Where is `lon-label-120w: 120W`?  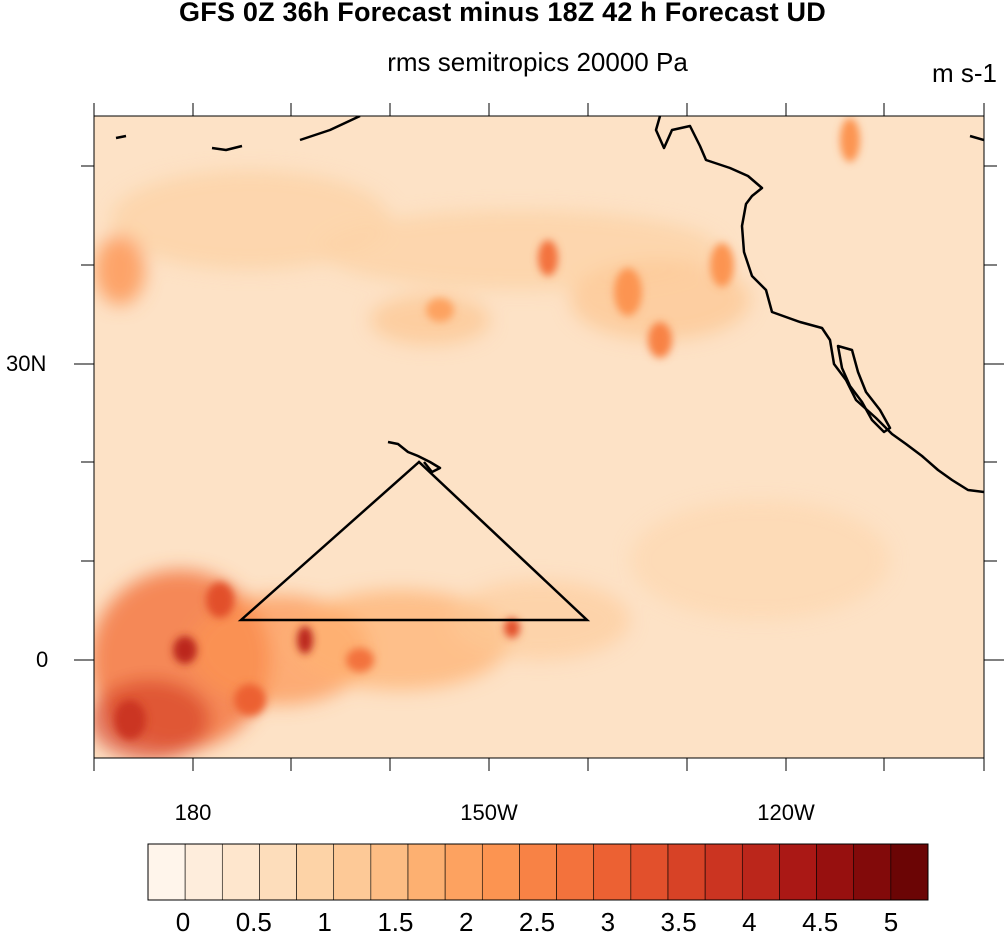
lon-label-120w: 120W is located at coordinates (786, 812).